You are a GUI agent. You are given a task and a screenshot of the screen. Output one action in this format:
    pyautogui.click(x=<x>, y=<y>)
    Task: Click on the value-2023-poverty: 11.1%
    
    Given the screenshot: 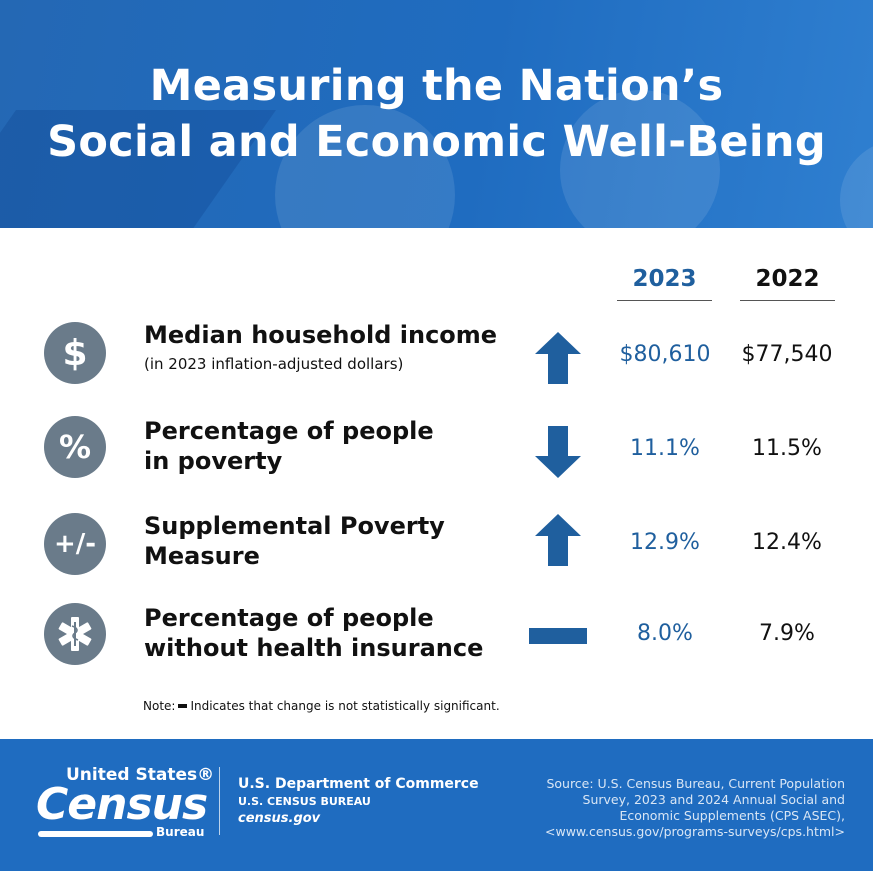 What is the action you would take?
    pyautogui.click(x=665, y=448)
    